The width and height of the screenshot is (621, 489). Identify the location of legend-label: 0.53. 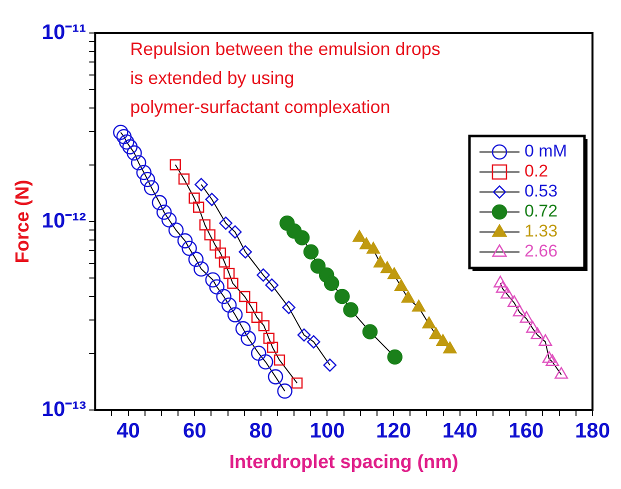
(541, 191).